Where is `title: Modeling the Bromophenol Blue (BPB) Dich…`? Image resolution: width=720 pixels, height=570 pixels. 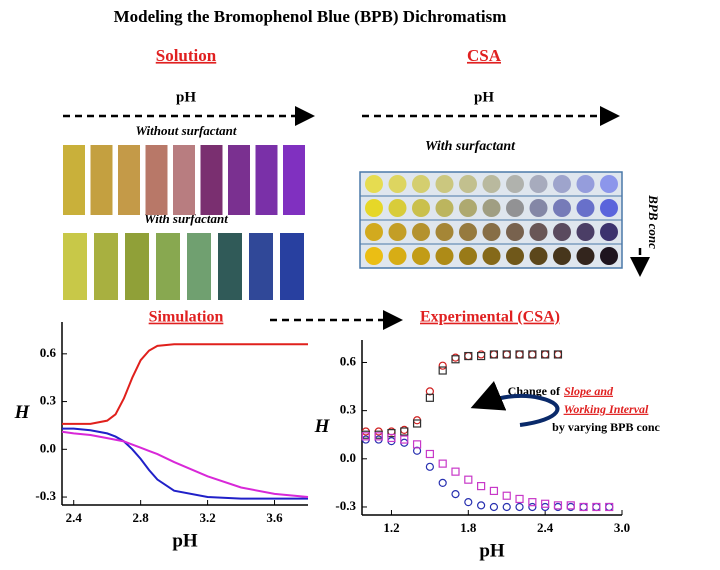 title: Modeling the Bromophenol Blue (BPB) Dich… is located at coordinates (310, 16).